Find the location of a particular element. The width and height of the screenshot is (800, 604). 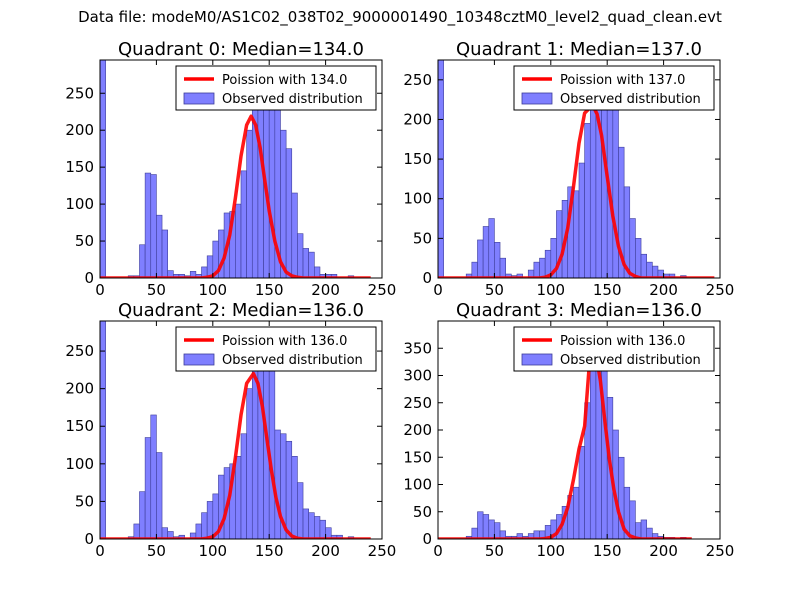

legend-label-poisson: Poission with 134.0 is located at coordinates (284, 80).